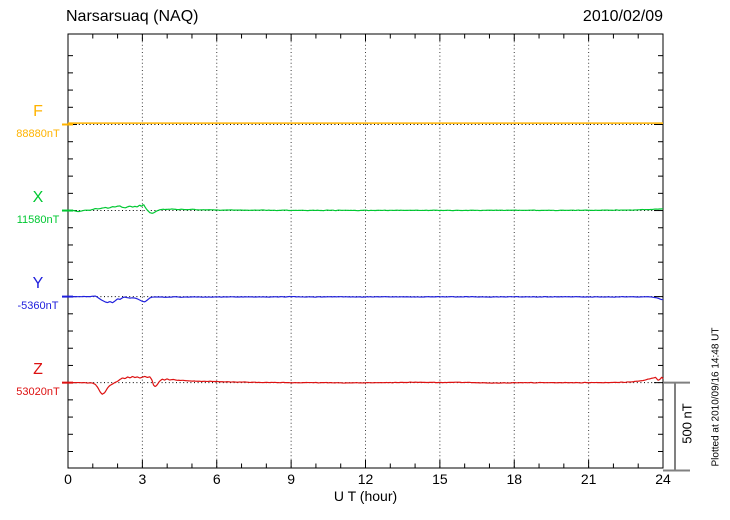  What do you see at coordinates (716, 397) in the screenshot?
I see `plotted-at-note: Plotted at 2010/09/16 14:48 UT` at bounding box center [716, 397].